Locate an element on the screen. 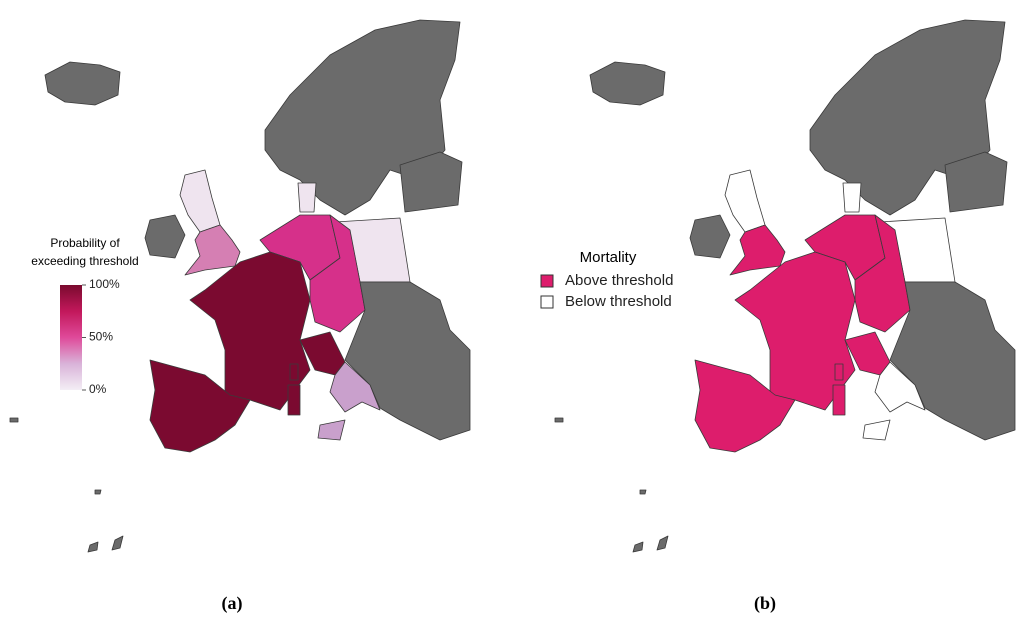 This screenshot has width=1024, height=628. legend-title: Probability of is located at coordinates (85, 243).